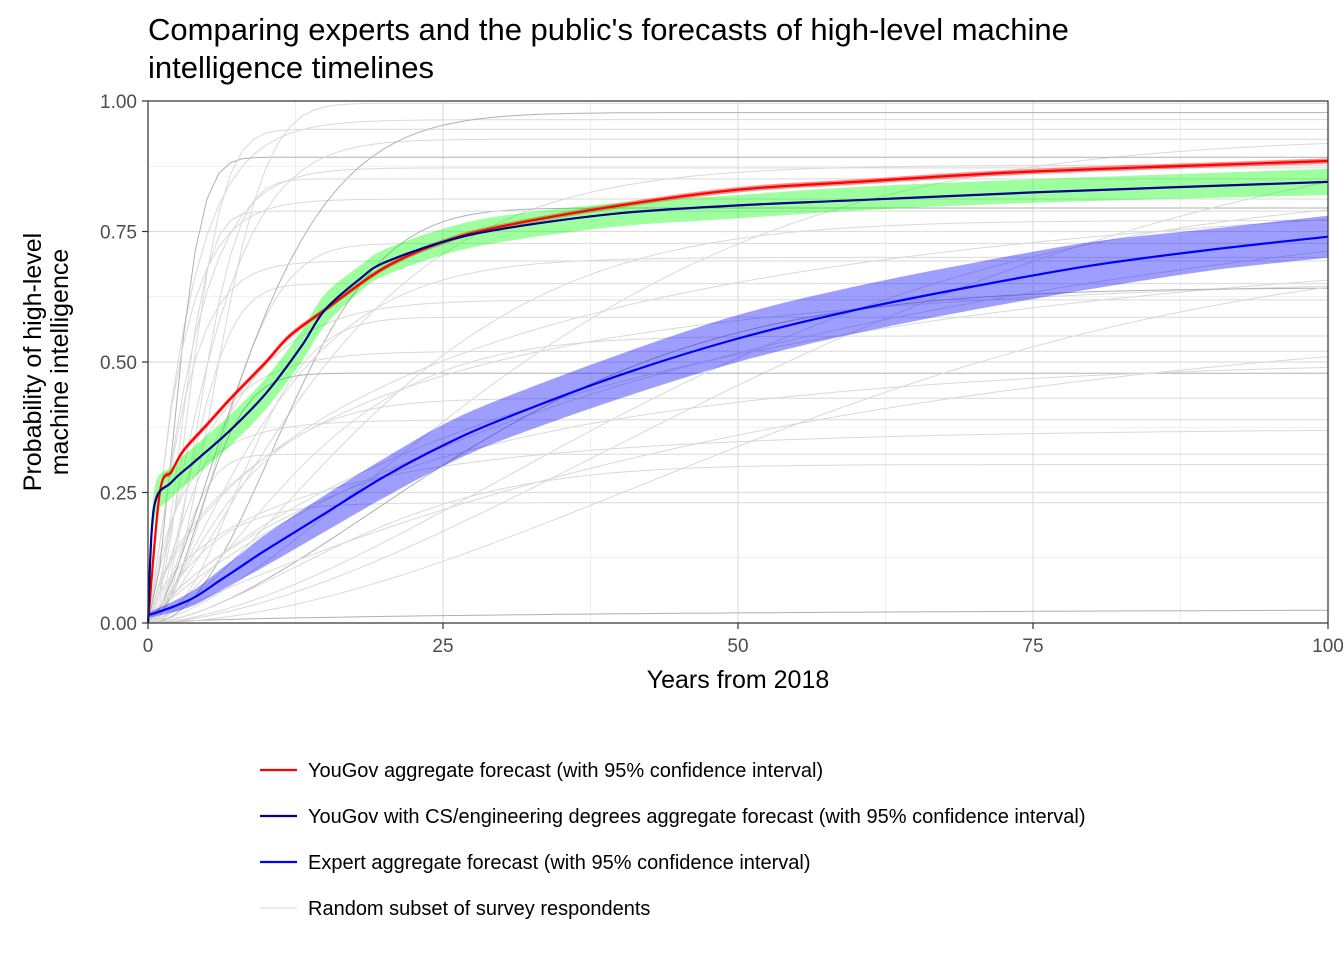 This screenshot has width=1344, height=960. Describe the element at coordinates (33, 362) in the screenshot. I see `y-axis-title-line-1: Probability of high-level` at that location.